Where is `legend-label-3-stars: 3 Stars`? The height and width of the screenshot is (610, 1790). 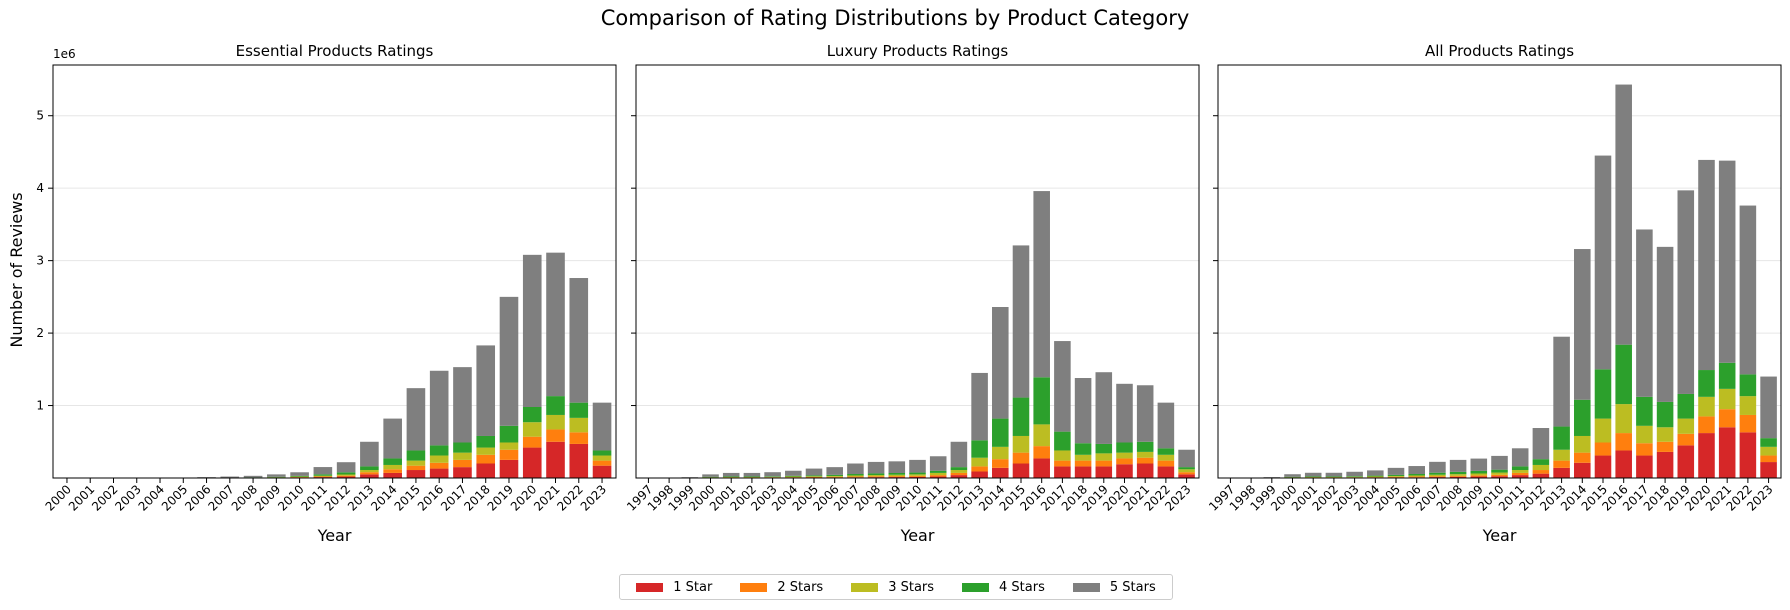 legend-label-3-stars: 3 Stars is located at coordinates (911, 587).